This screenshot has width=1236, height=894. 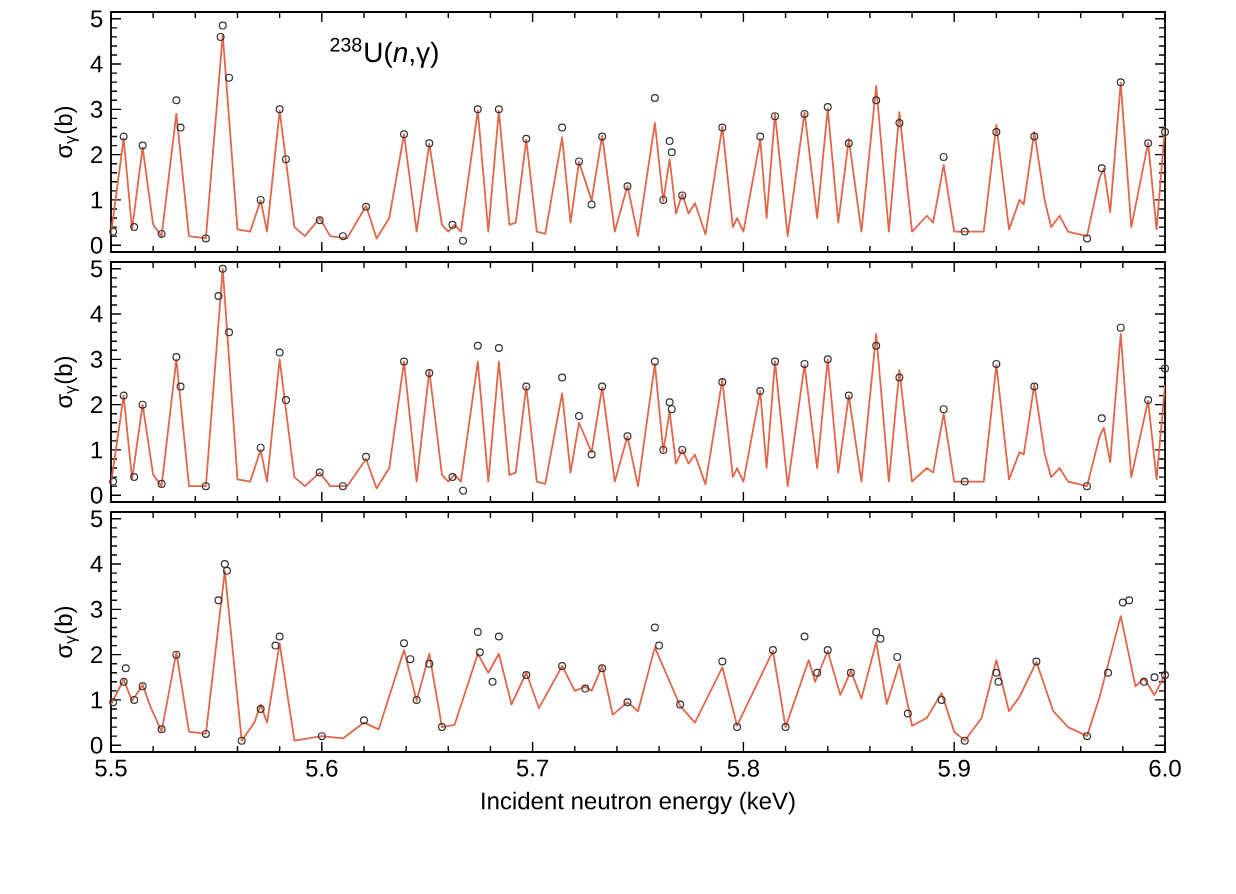 What do you see at coordinates (954, 768) in the screenshot?
I see `x-tick-label: 5.9` at bounding box center [954, 768].